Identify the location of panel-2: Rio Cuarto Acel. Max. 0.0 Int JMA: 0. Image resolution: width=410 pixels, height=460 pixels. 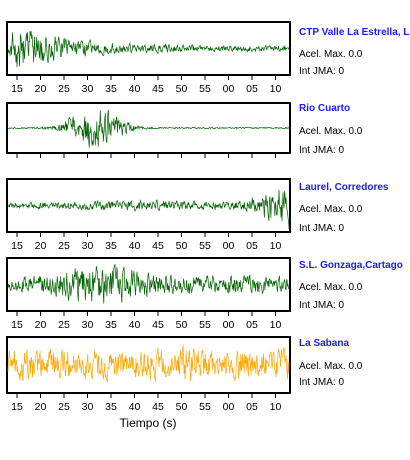
(184, 130).